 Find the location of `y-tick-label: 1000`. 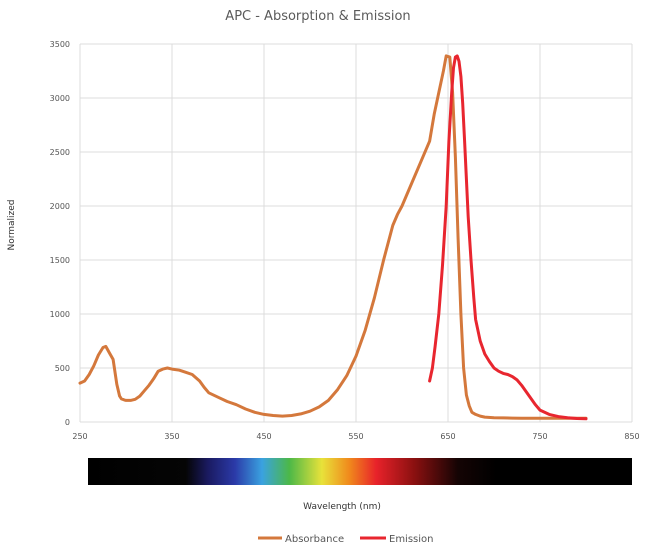

y-tick-label: 1000 is located at coordinates (60, 314).